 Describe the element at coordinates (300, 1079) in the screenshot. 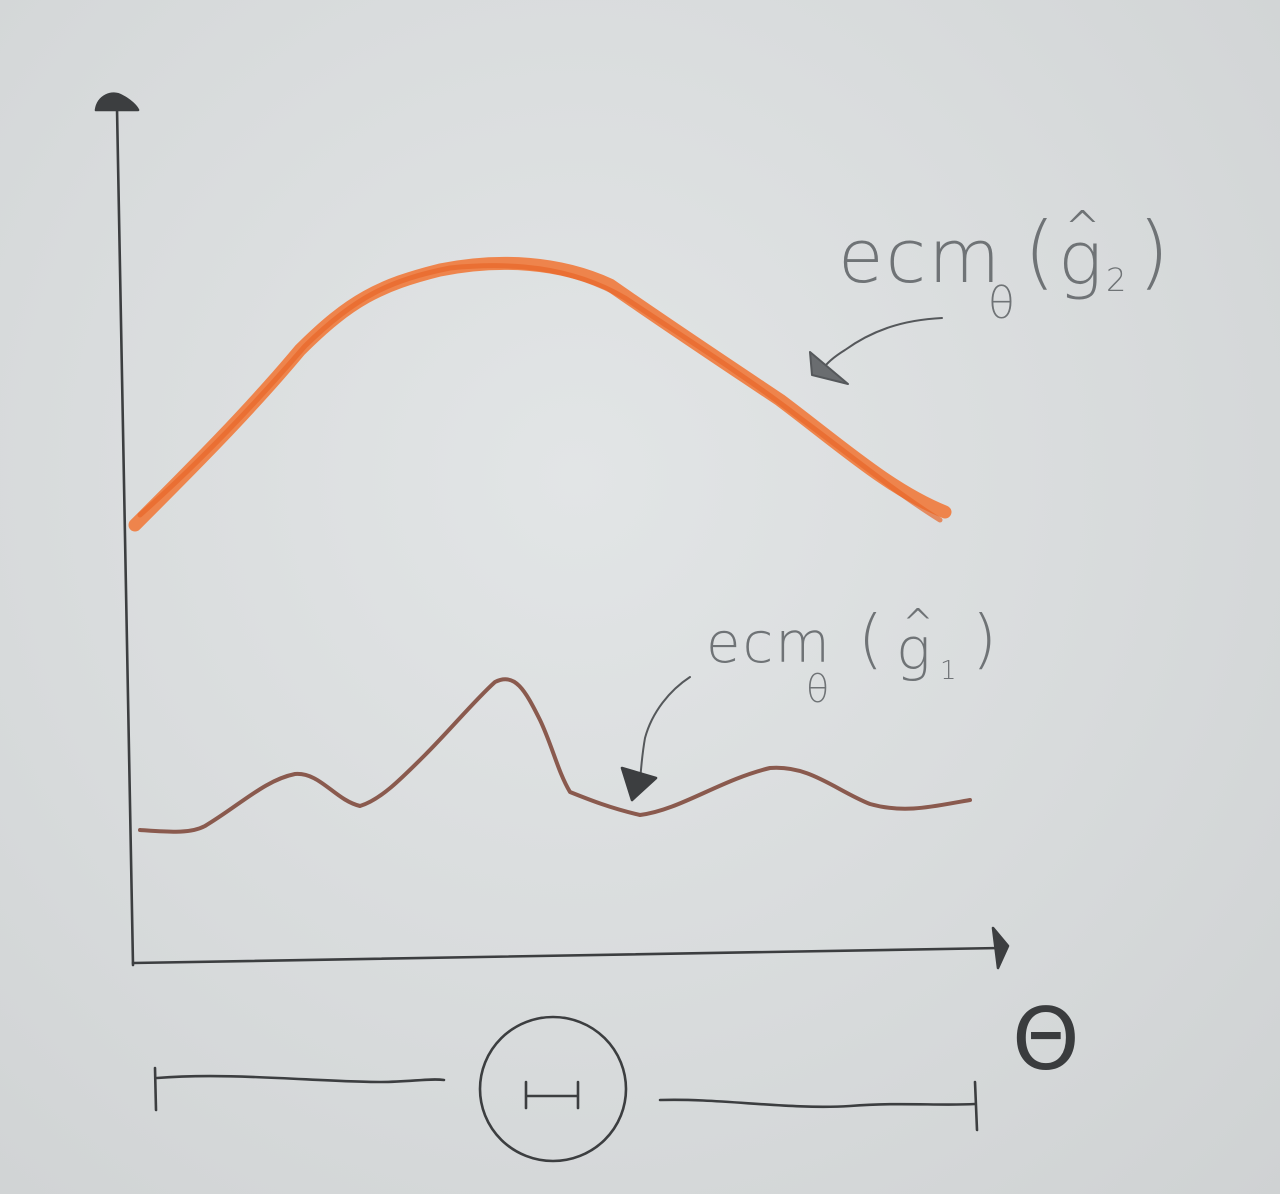

I see `domain-bracket-left-line` at that location.